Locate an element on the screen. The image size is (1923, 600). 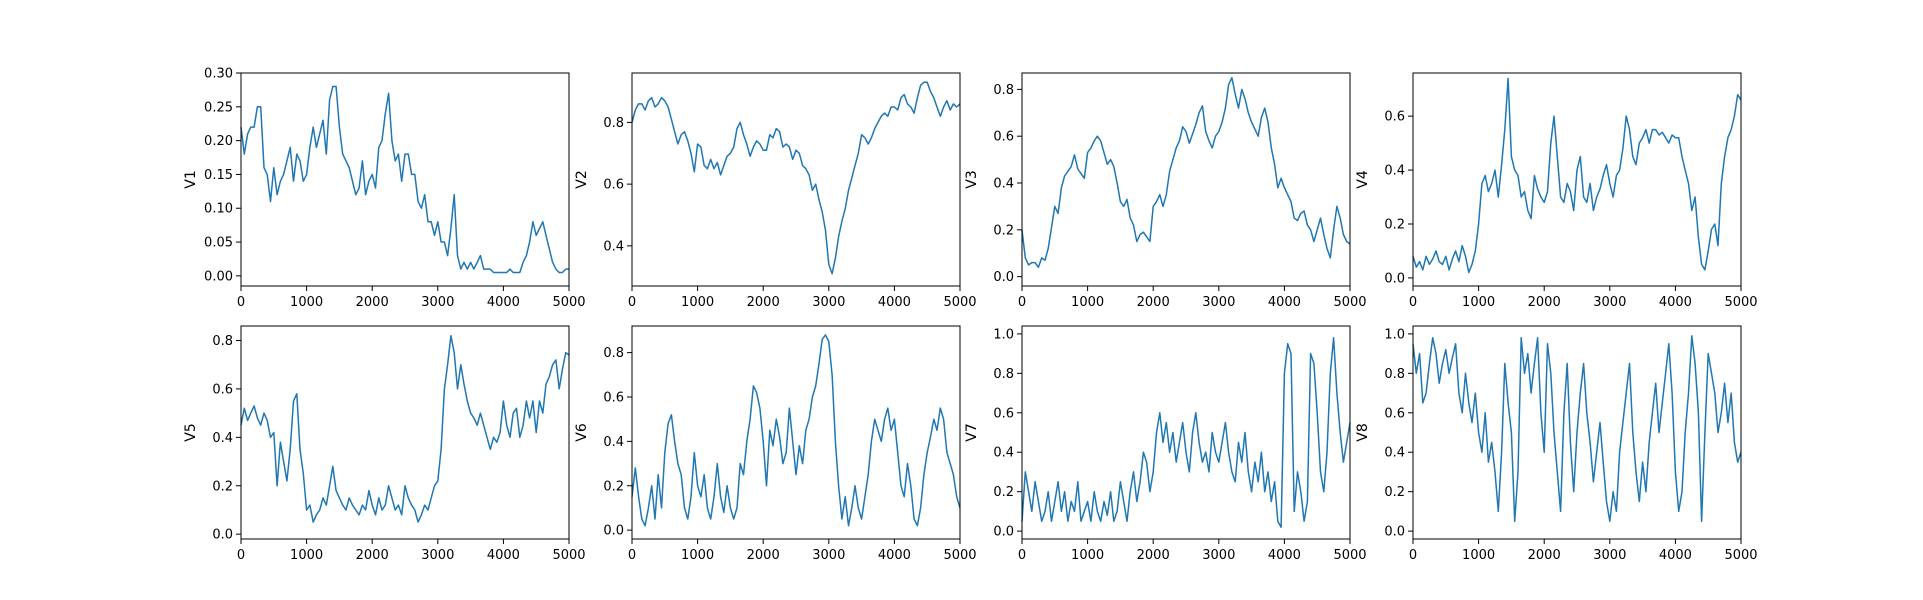
subplot-2: 0 1000 2000 3000 4000 5000 0.4 0.6 0.8 V2 is located at coordinates (775, 191).